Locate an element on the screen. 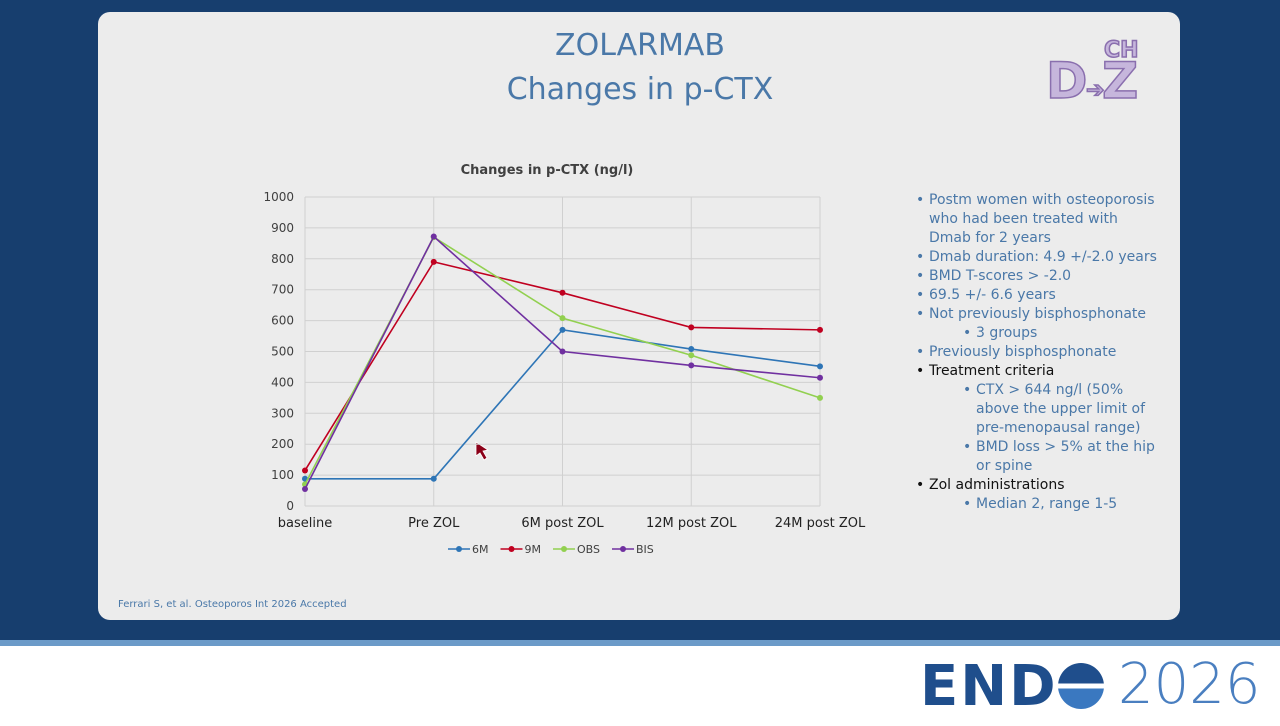  cursor is located at coordinates (482, 451).